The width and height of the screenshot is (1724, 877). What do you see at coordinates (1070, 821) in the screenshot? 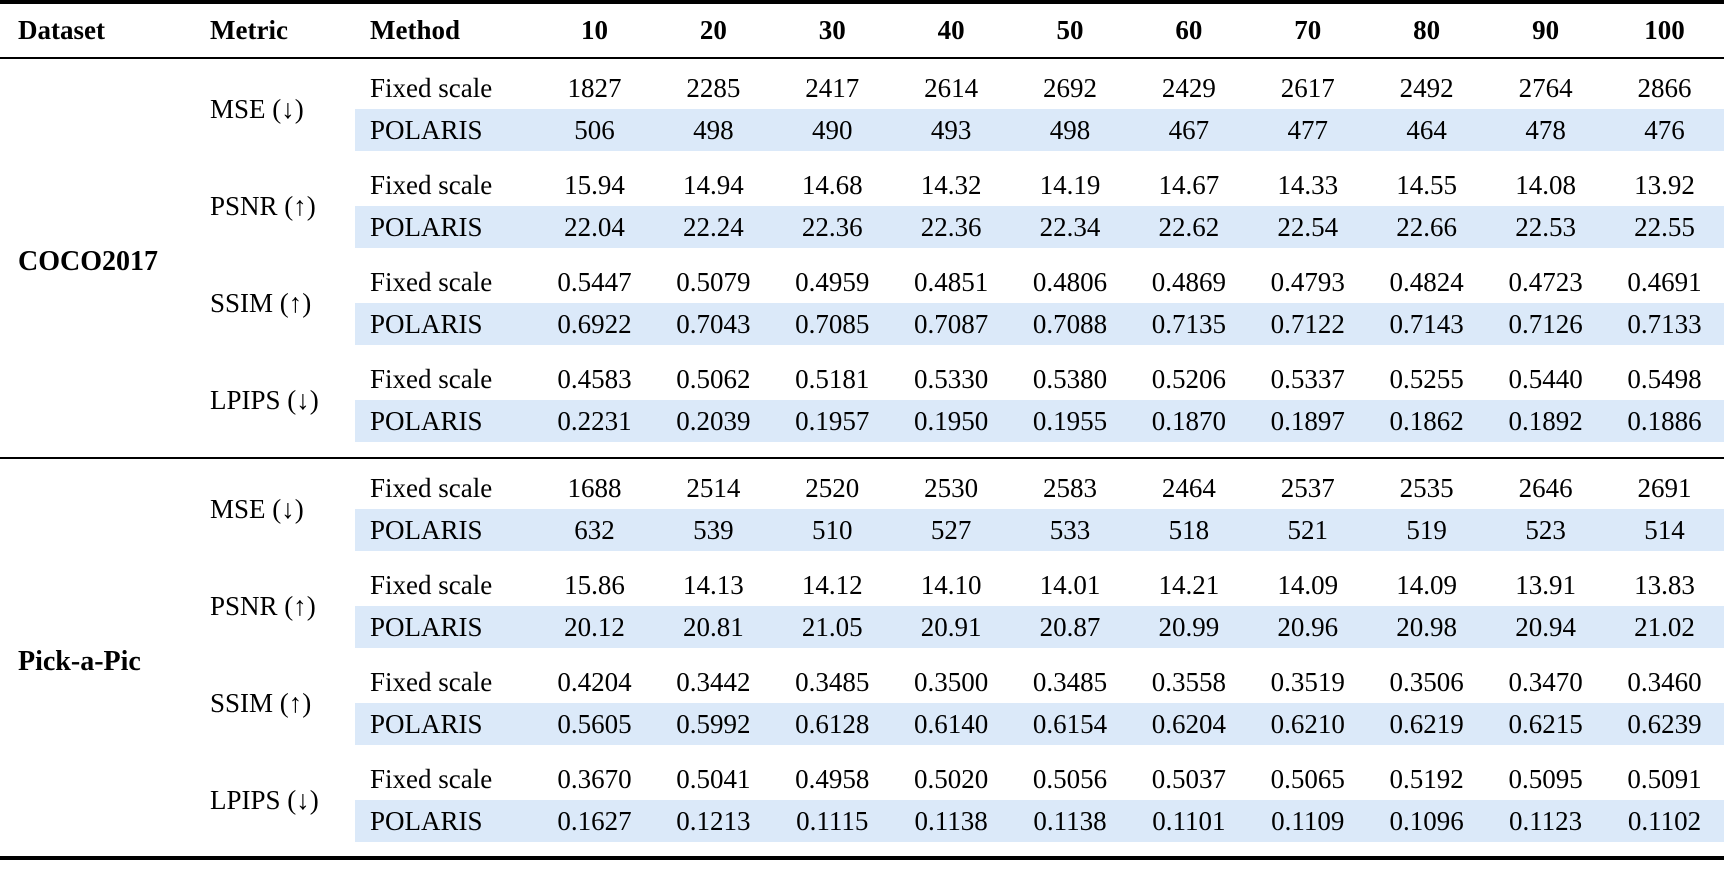
I see `value-cell: 0.1138` at bounding box center [1070, 821].